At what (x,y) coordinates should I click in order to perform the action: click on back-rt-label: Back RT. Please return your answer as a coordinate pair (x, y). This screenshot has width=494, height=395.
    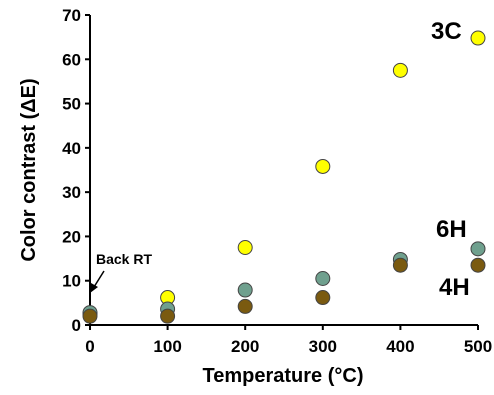
    Looking at the image, I should click on (124, 259).